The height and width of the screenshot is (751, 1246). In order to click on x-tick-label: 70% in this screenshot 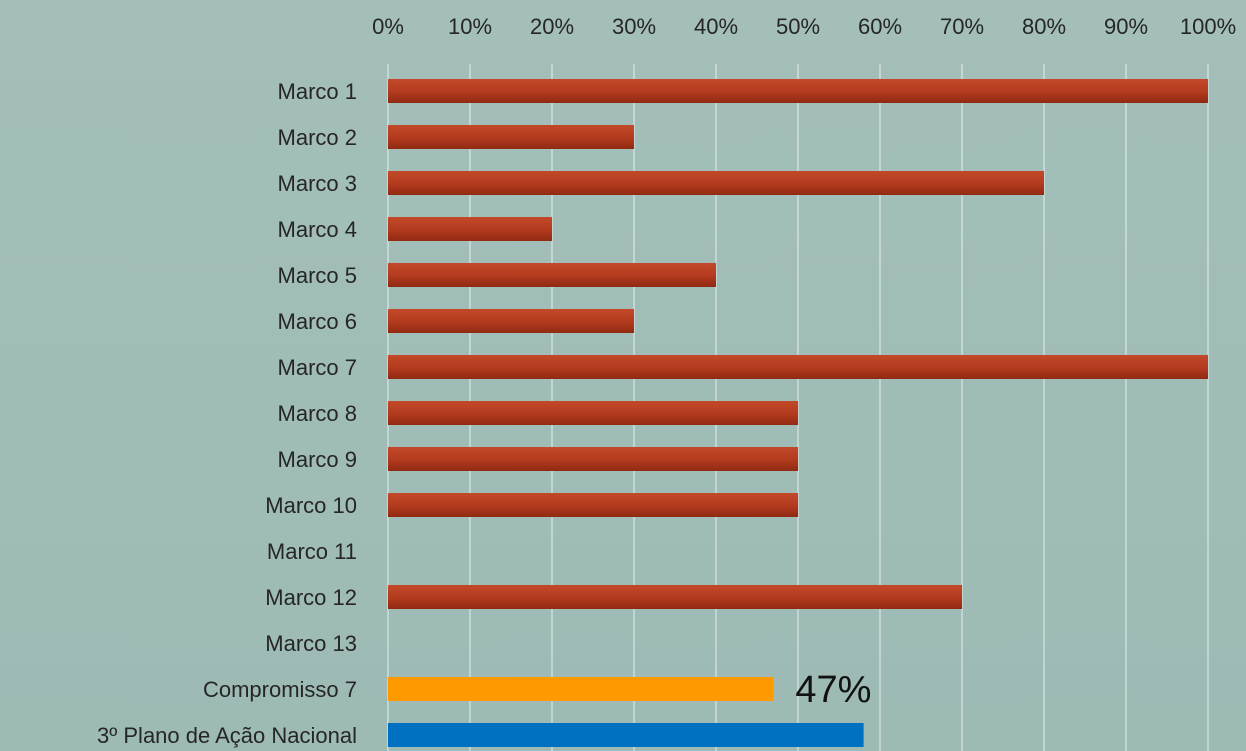, I will do `click(962, 26)`.